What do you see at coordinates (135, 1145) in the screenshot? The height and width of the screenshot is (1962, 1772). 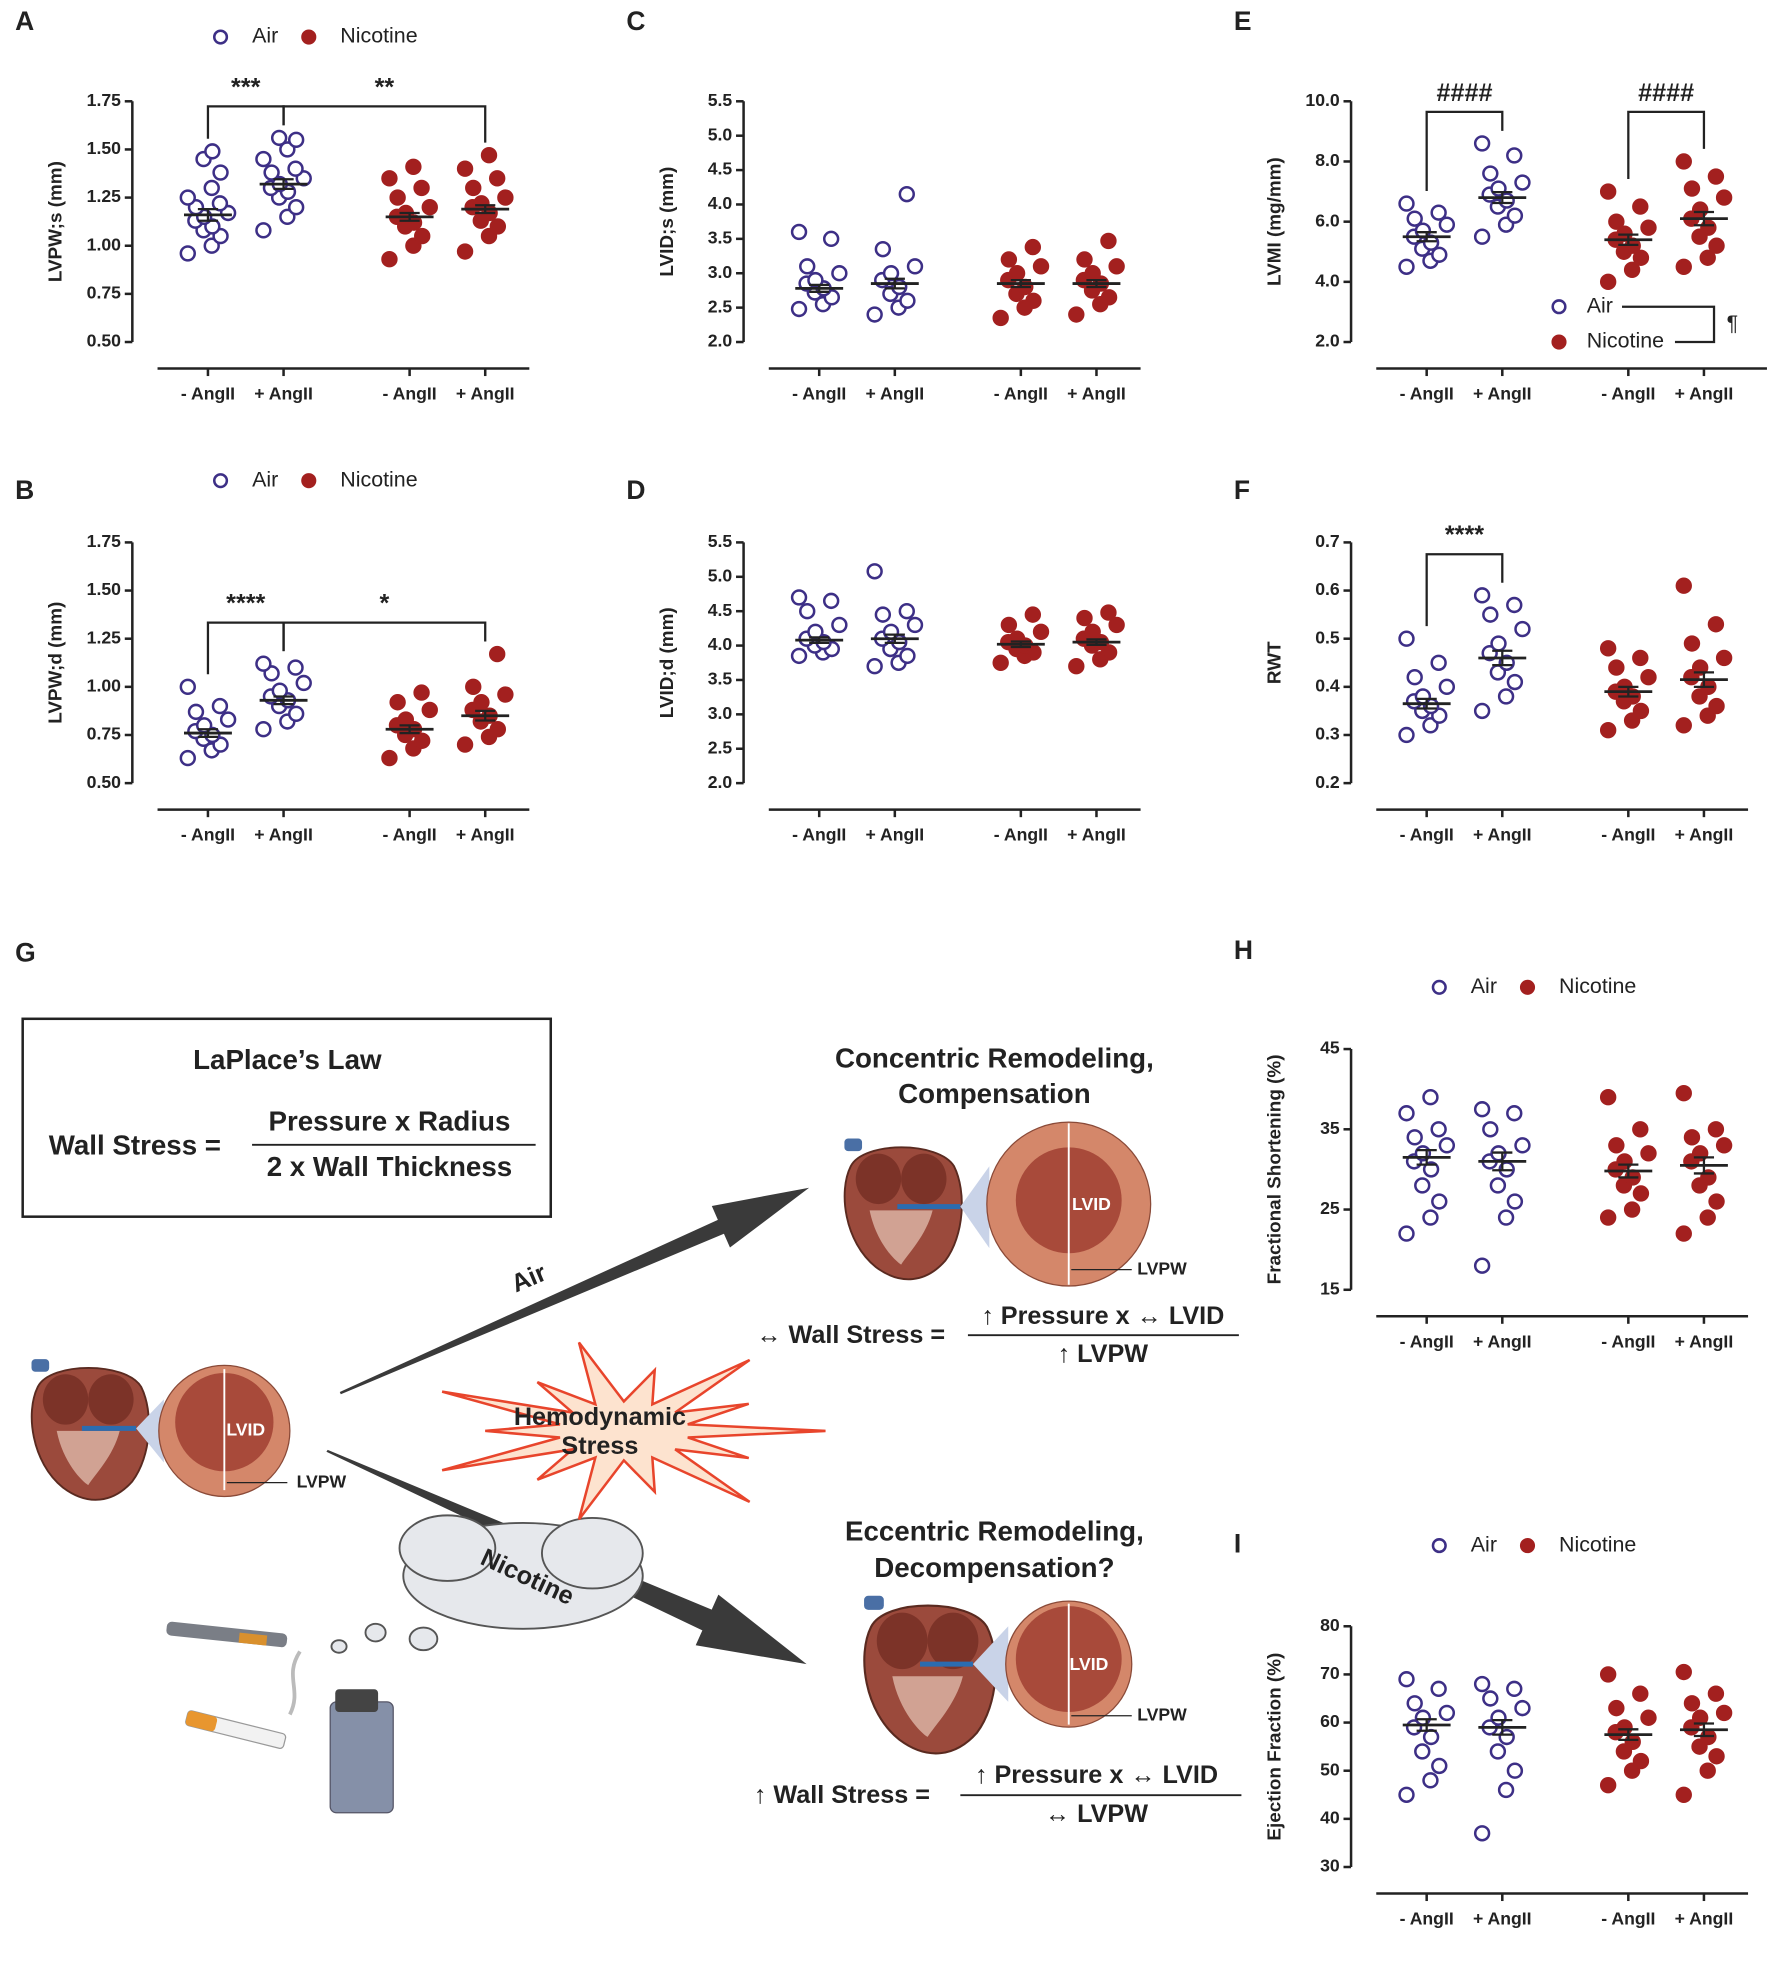 I see `law-lhs: Wall Stress =` at bounding box center [135, 1145].